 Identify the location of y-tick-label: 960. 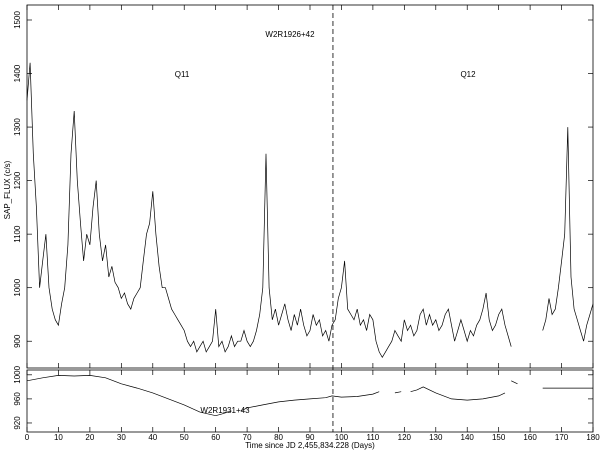
(17, 399).